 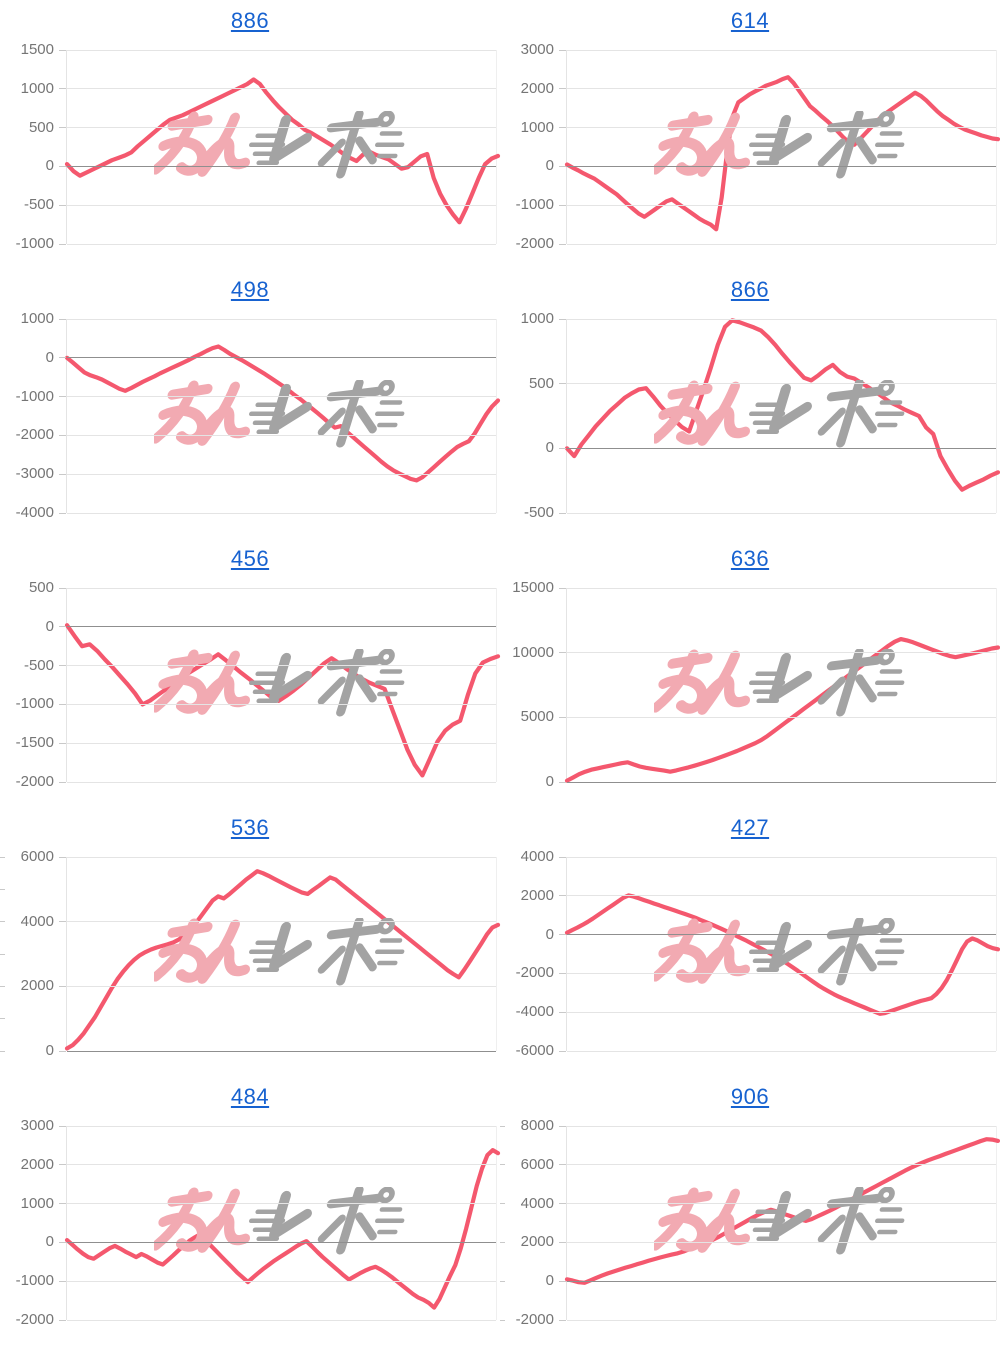 What do you see at coordinates (529, 415) in the screenshot?
I see `y-axis-labels: 1000 500 0 -500` at bounding box center [529, 415].